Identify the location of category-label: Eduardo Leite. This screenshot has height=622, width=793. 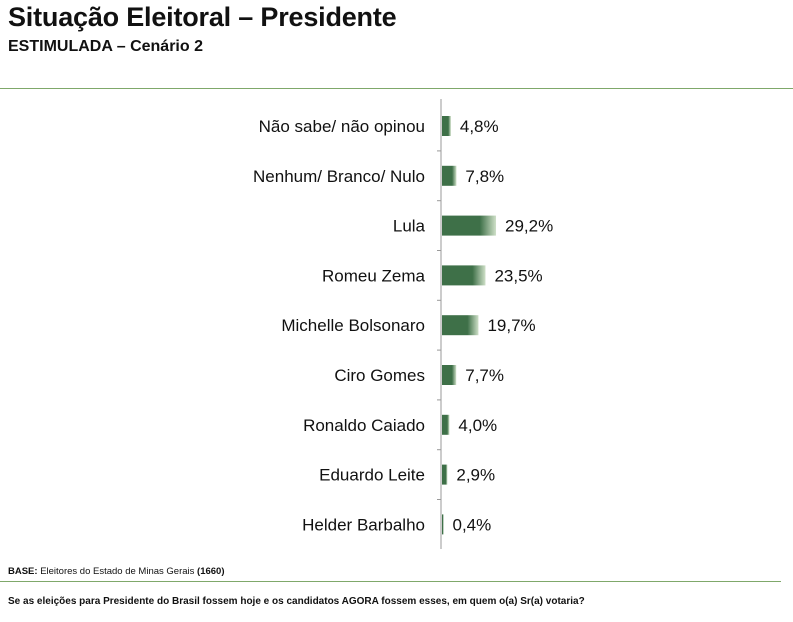
(372, 475).